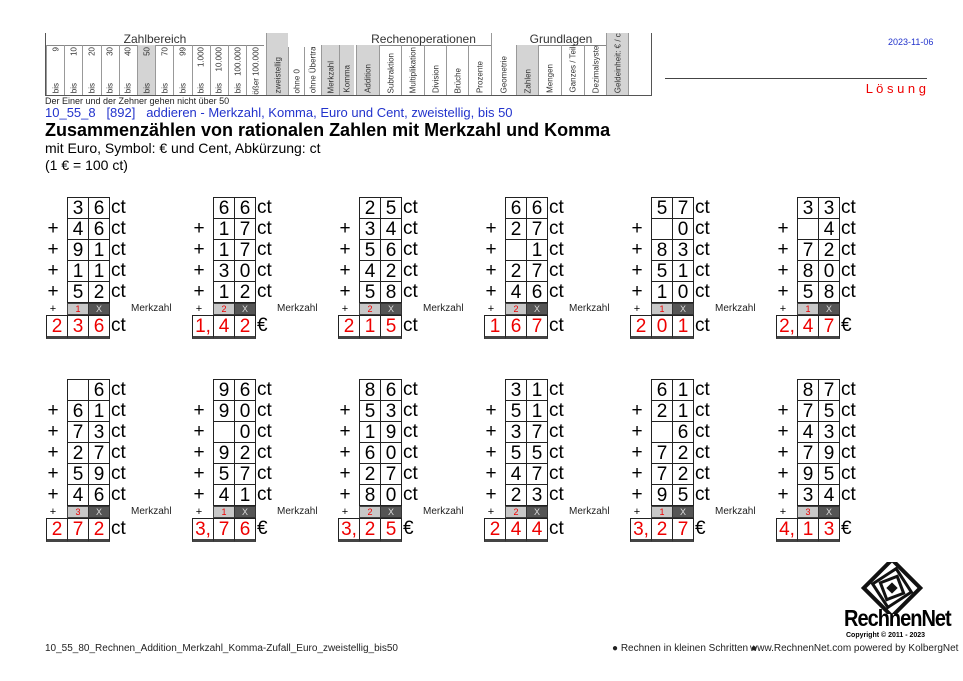 The width and height of the screenshot is (963, 681). I want to click on digit-cell-ones: 4, so click(829, 495).